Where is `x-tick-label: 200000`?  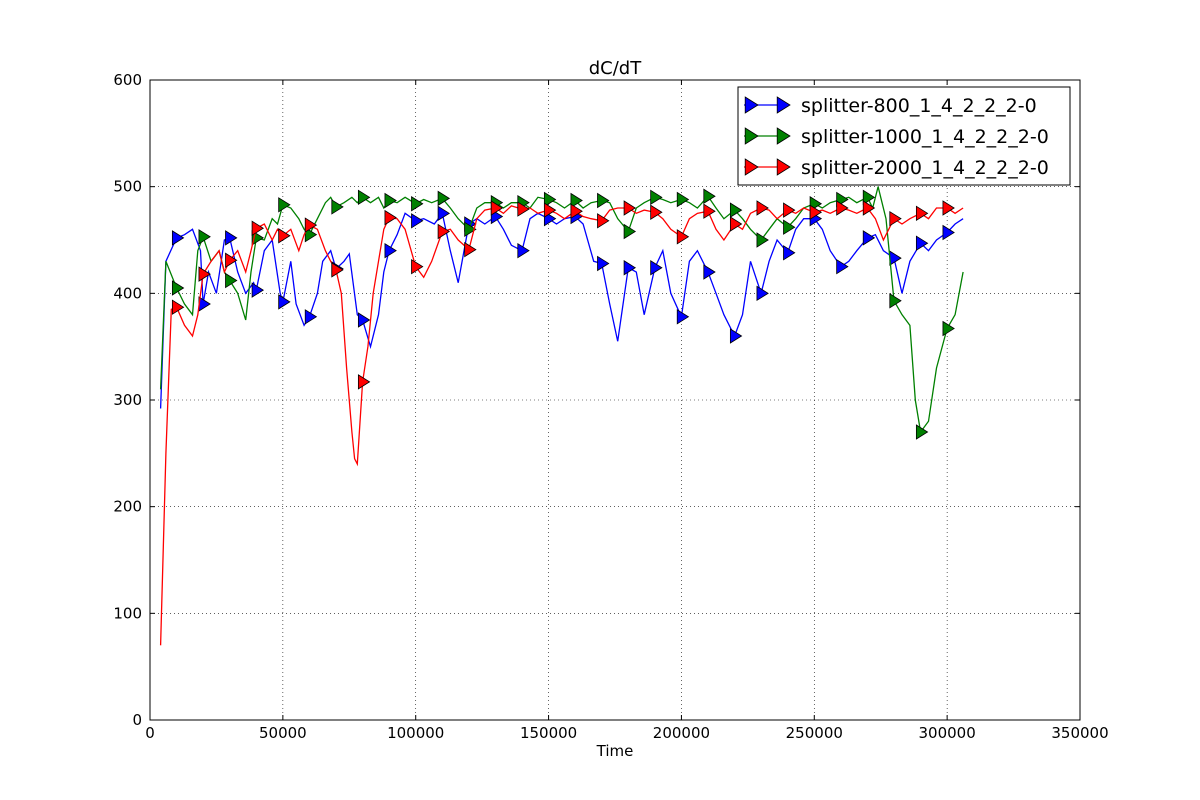
x-tick-label: 200000 is located at coordinates (681, 733).